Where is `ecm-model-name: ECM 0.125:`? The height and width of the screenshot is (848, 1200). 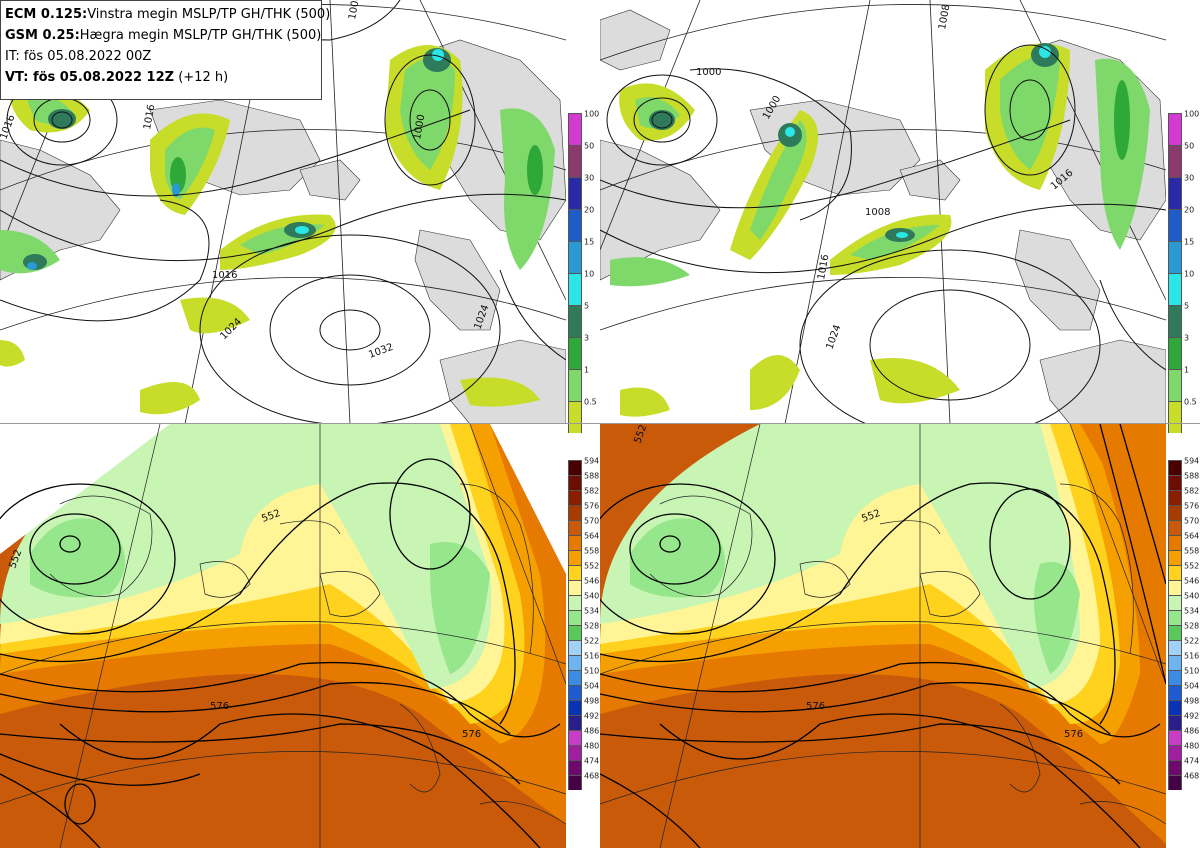
ecm-model-name: ECM 0.125: is located at coordinates (46, 14).